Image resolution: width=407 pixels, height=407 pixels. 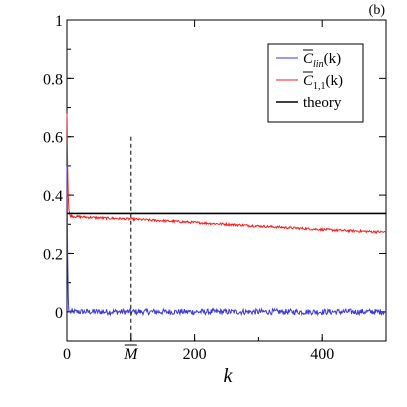 I want to click on x-tick-label: 400, so click(x=322, y=354).